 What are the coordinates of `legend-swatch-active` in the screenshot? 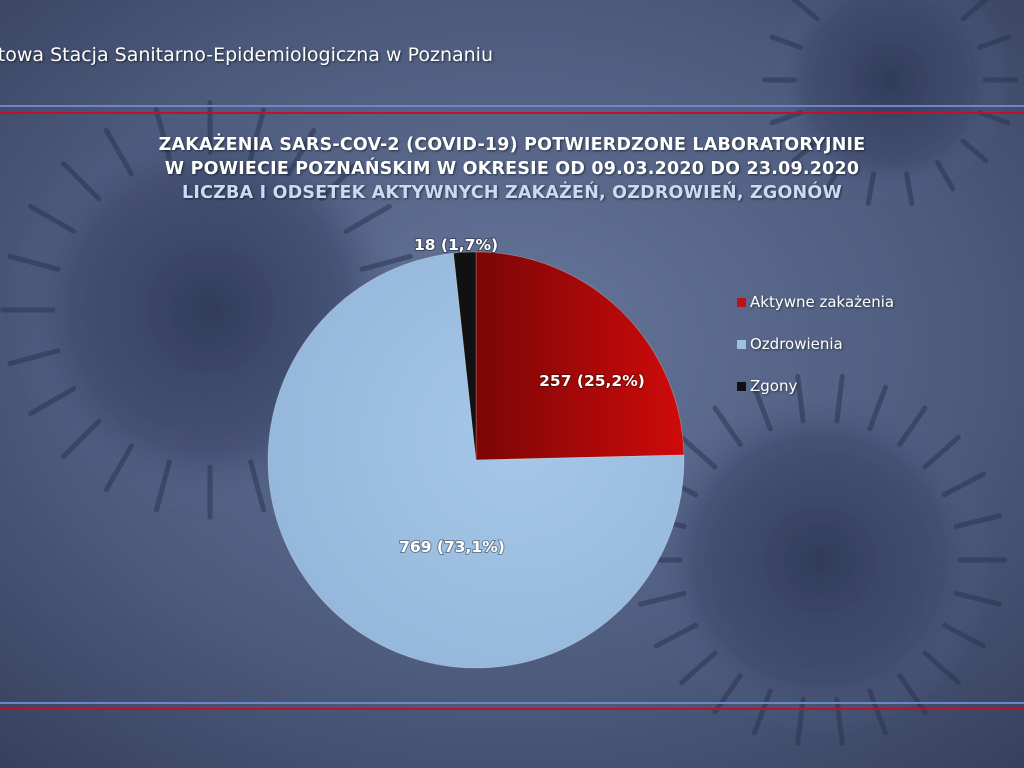 It's located at (741, 302).